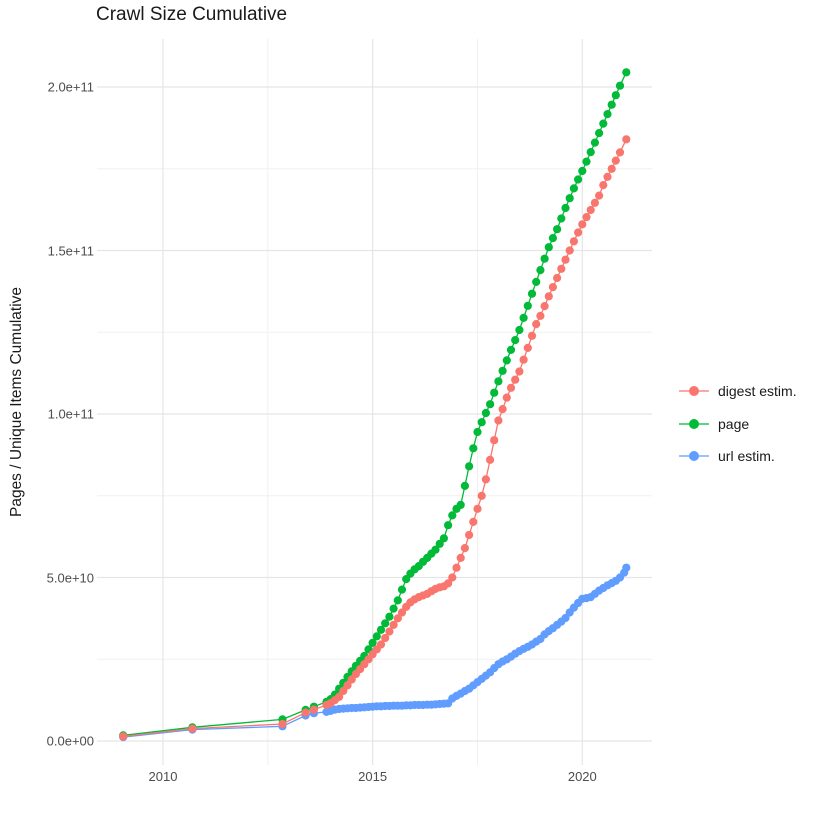 This screenshot has width=826, height=827. I want to click on legend-label: digest estim., so click(757, 391).